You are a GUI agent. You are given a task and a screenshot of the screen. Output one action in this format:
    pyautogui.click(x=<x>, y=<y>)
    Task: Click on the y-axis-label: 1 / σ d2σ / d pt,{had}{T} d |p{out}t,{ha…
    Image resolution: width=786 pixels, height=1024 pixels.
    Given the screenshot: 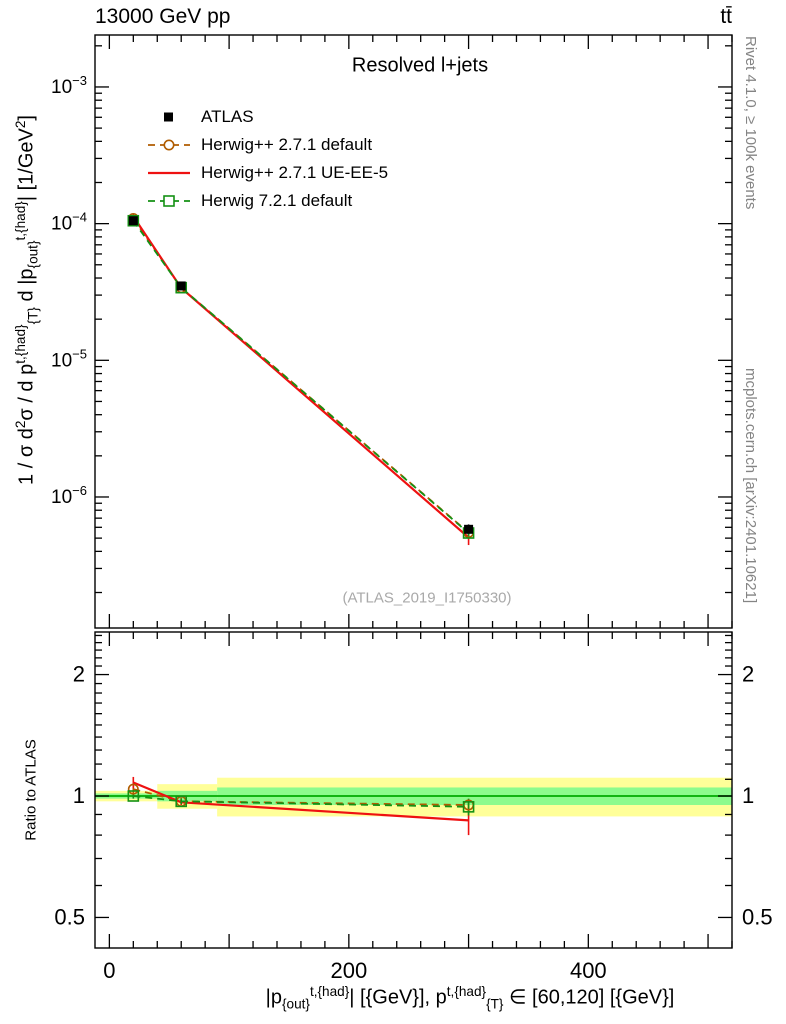 What is the action you would take?
    pyautogui.click(x=26, y=300)
    